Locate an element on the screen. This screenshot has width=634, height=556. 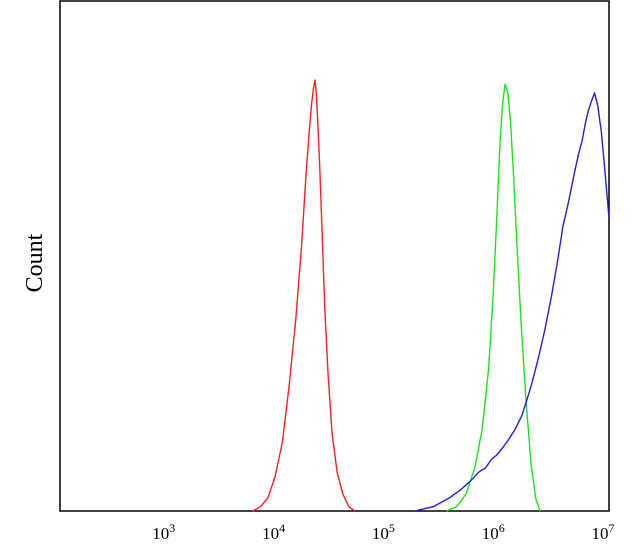
x-tick-label: 10⁴ is located at coordinates (273, 532).